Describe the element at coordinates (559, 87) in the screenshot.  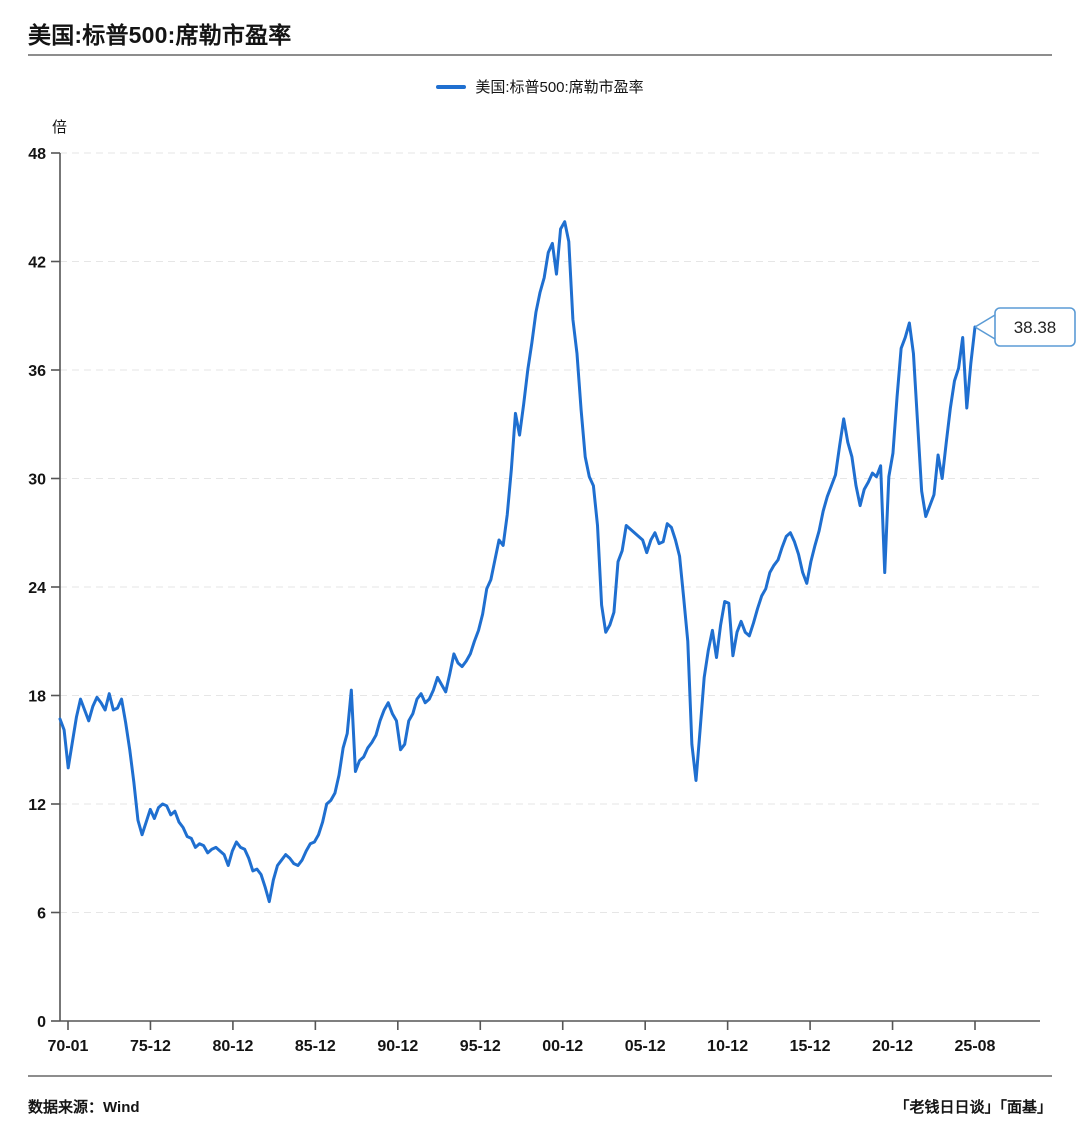
I see `legend-item-label: 美国:标普500:席勒市盈率` at that location.